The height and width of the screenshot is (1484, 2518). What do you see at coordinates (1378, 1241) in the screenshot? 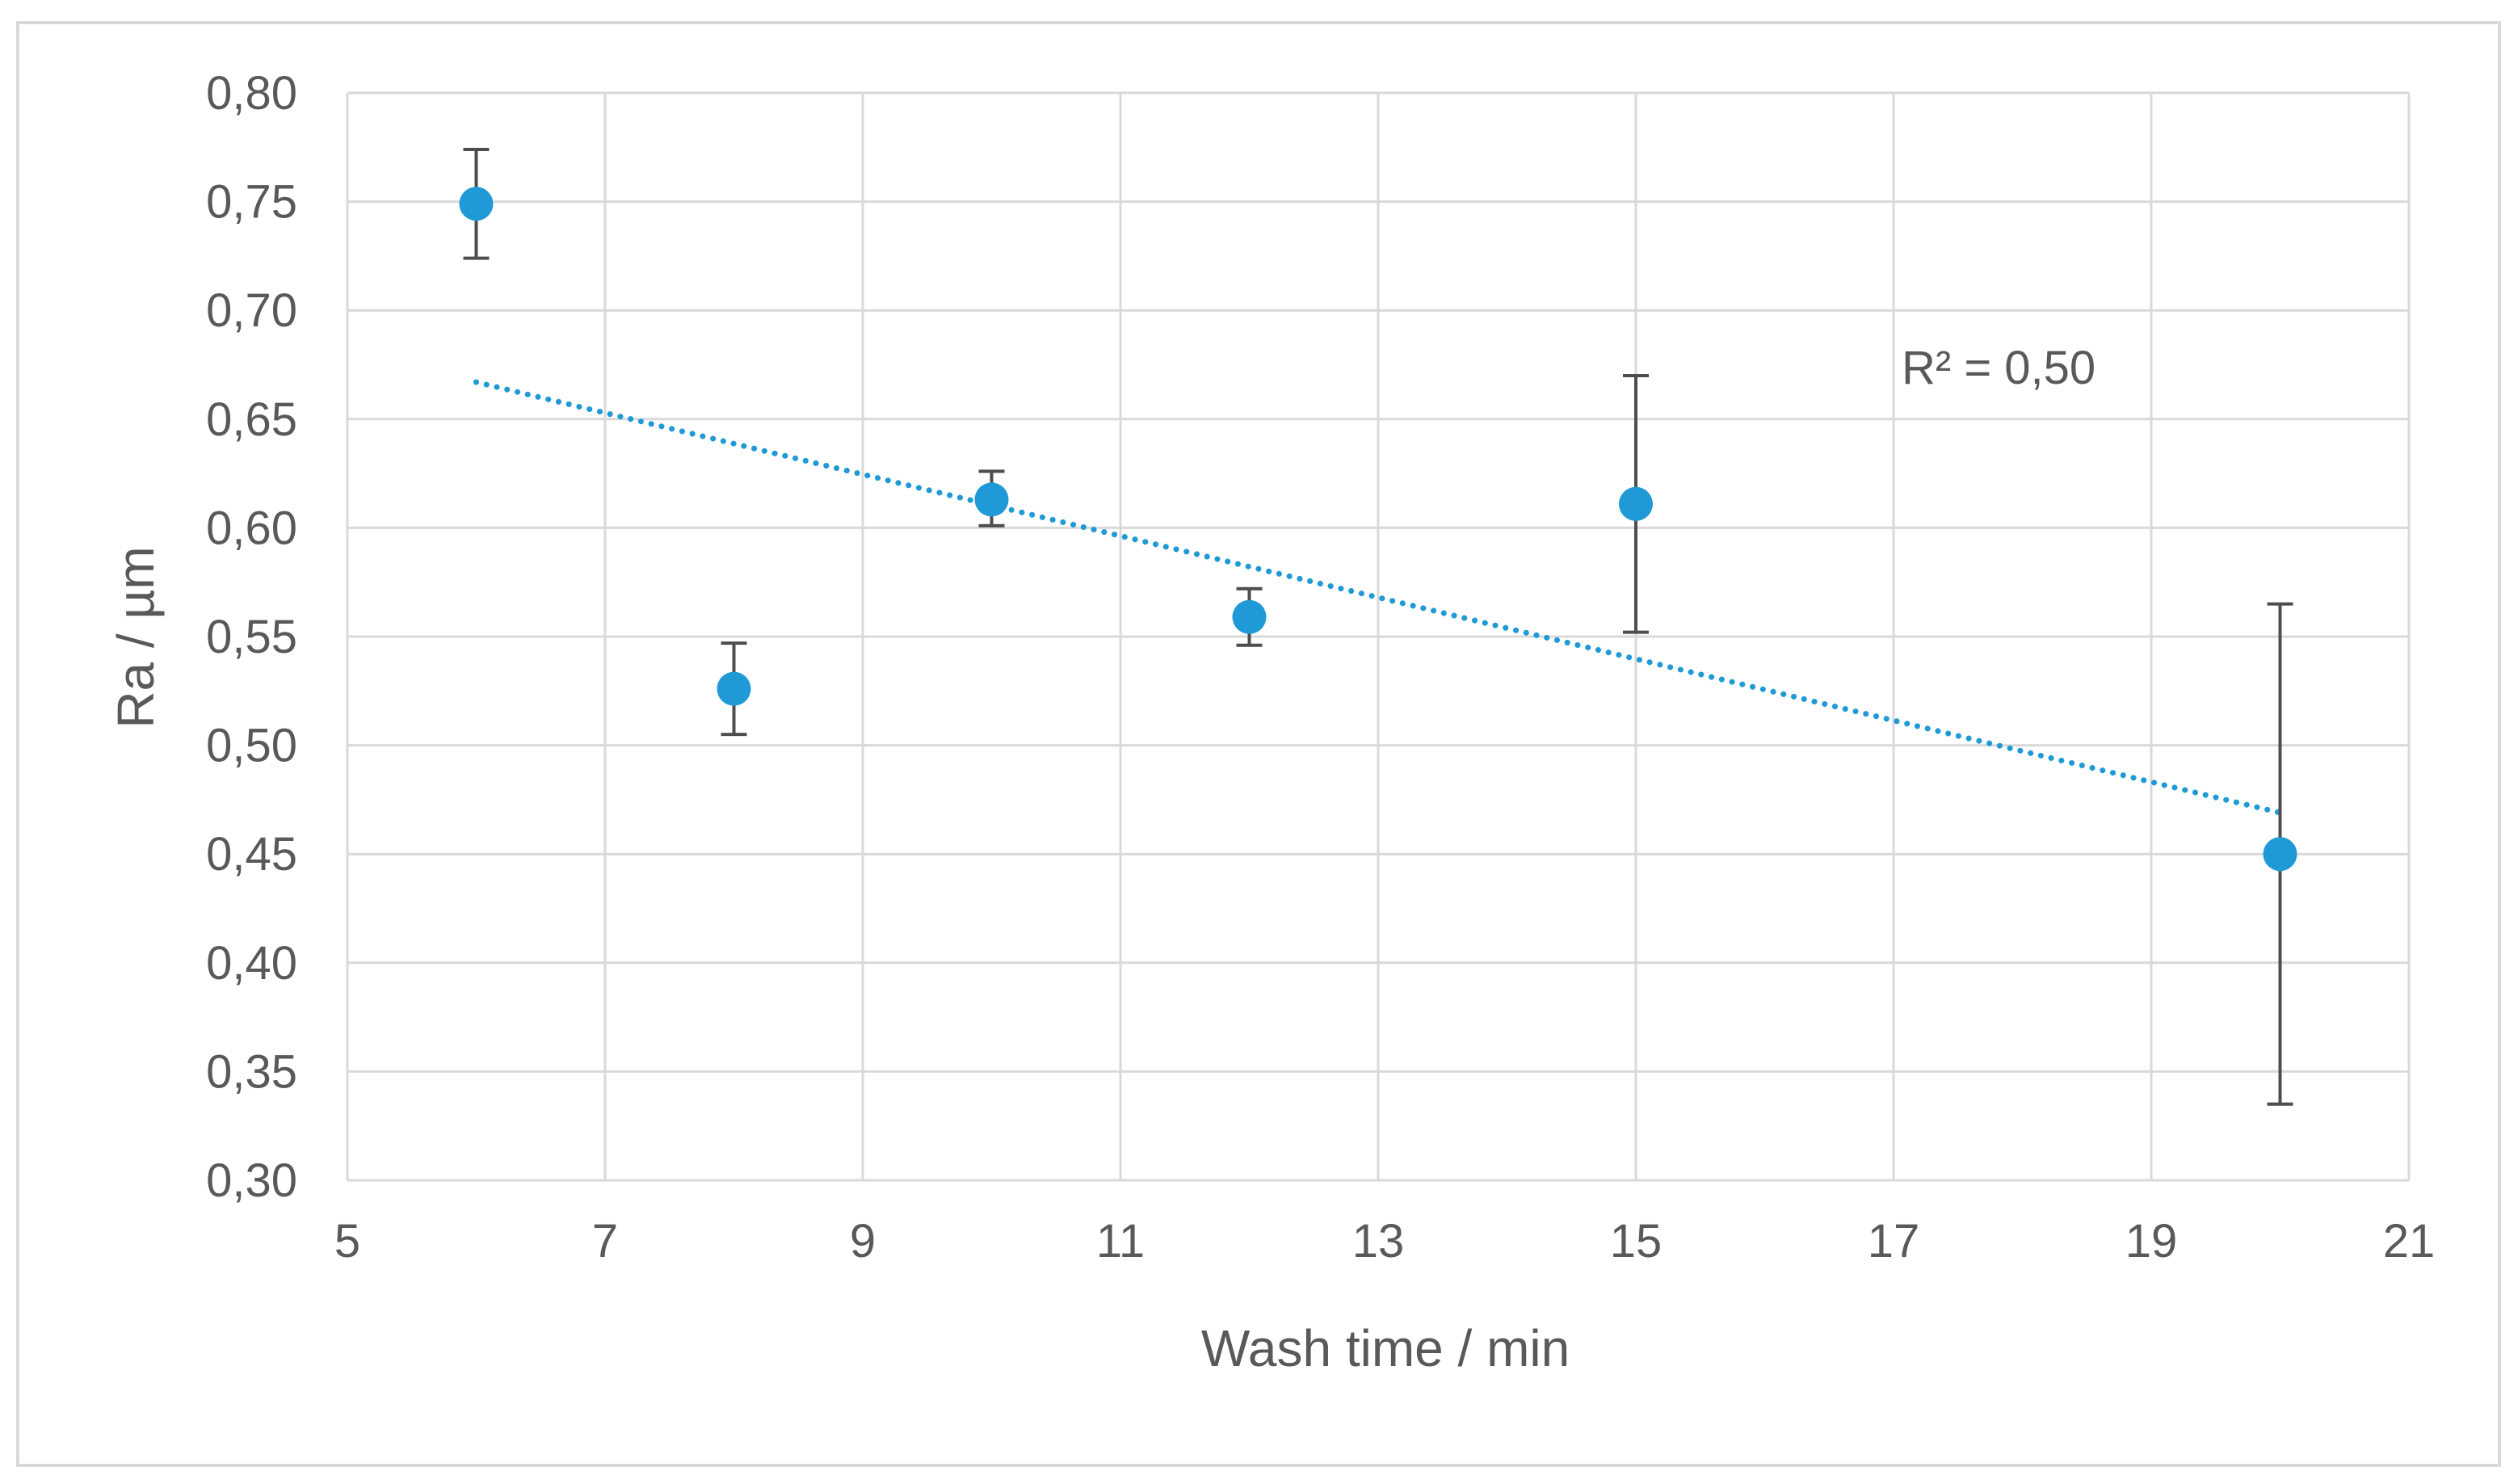
I see `x-tick-label: 13` at bounding box center [1378, 1241].